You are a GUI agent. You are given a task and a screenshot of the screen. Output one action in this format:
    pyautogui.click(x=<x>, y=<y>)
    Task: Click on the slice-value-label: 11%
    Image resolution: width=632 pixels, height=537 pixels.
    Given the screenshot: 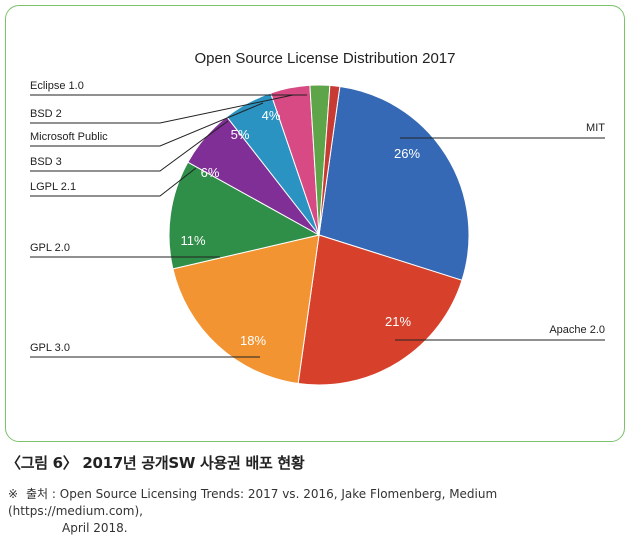 What is the action you would take?
    pyautogui.click(x=192, y=240)
    